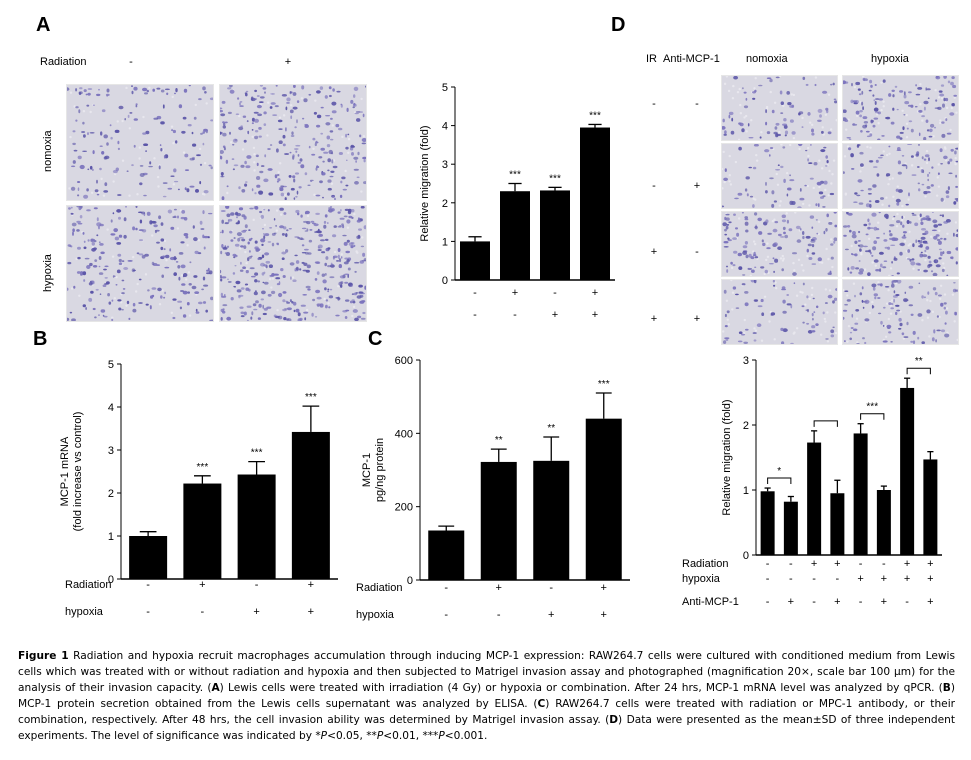  Describe the element at coordinates (324, 736) in the screenshot. I see `caption-p-1: P` at that location.